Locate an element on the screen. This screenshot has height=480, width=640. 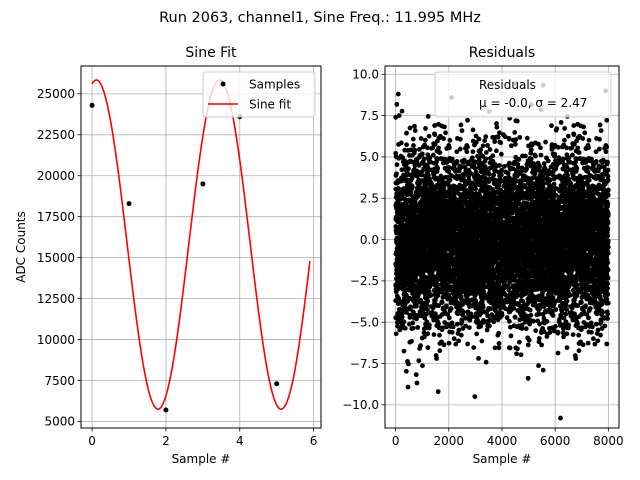
sine-fit-y-tick-label: 17500 is located at coordinates (56, 217).